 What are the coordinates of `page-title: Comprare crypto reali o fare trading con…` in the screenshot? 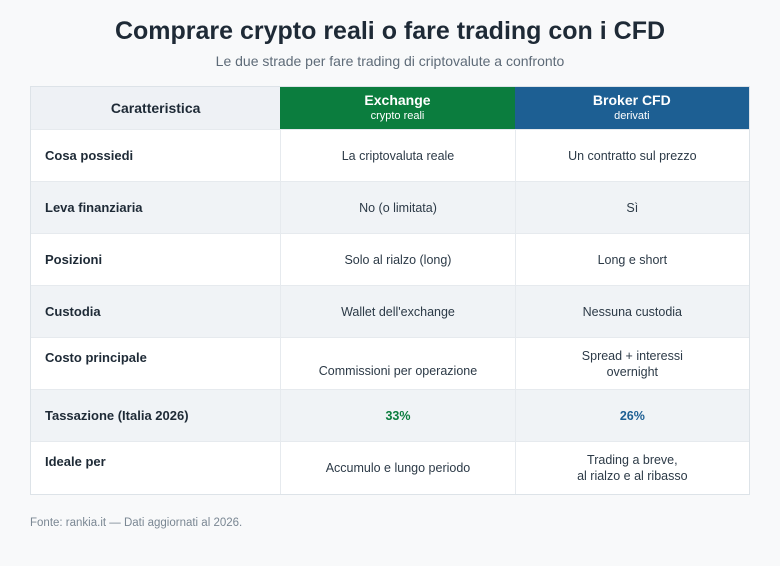 It's located at (390, 31).